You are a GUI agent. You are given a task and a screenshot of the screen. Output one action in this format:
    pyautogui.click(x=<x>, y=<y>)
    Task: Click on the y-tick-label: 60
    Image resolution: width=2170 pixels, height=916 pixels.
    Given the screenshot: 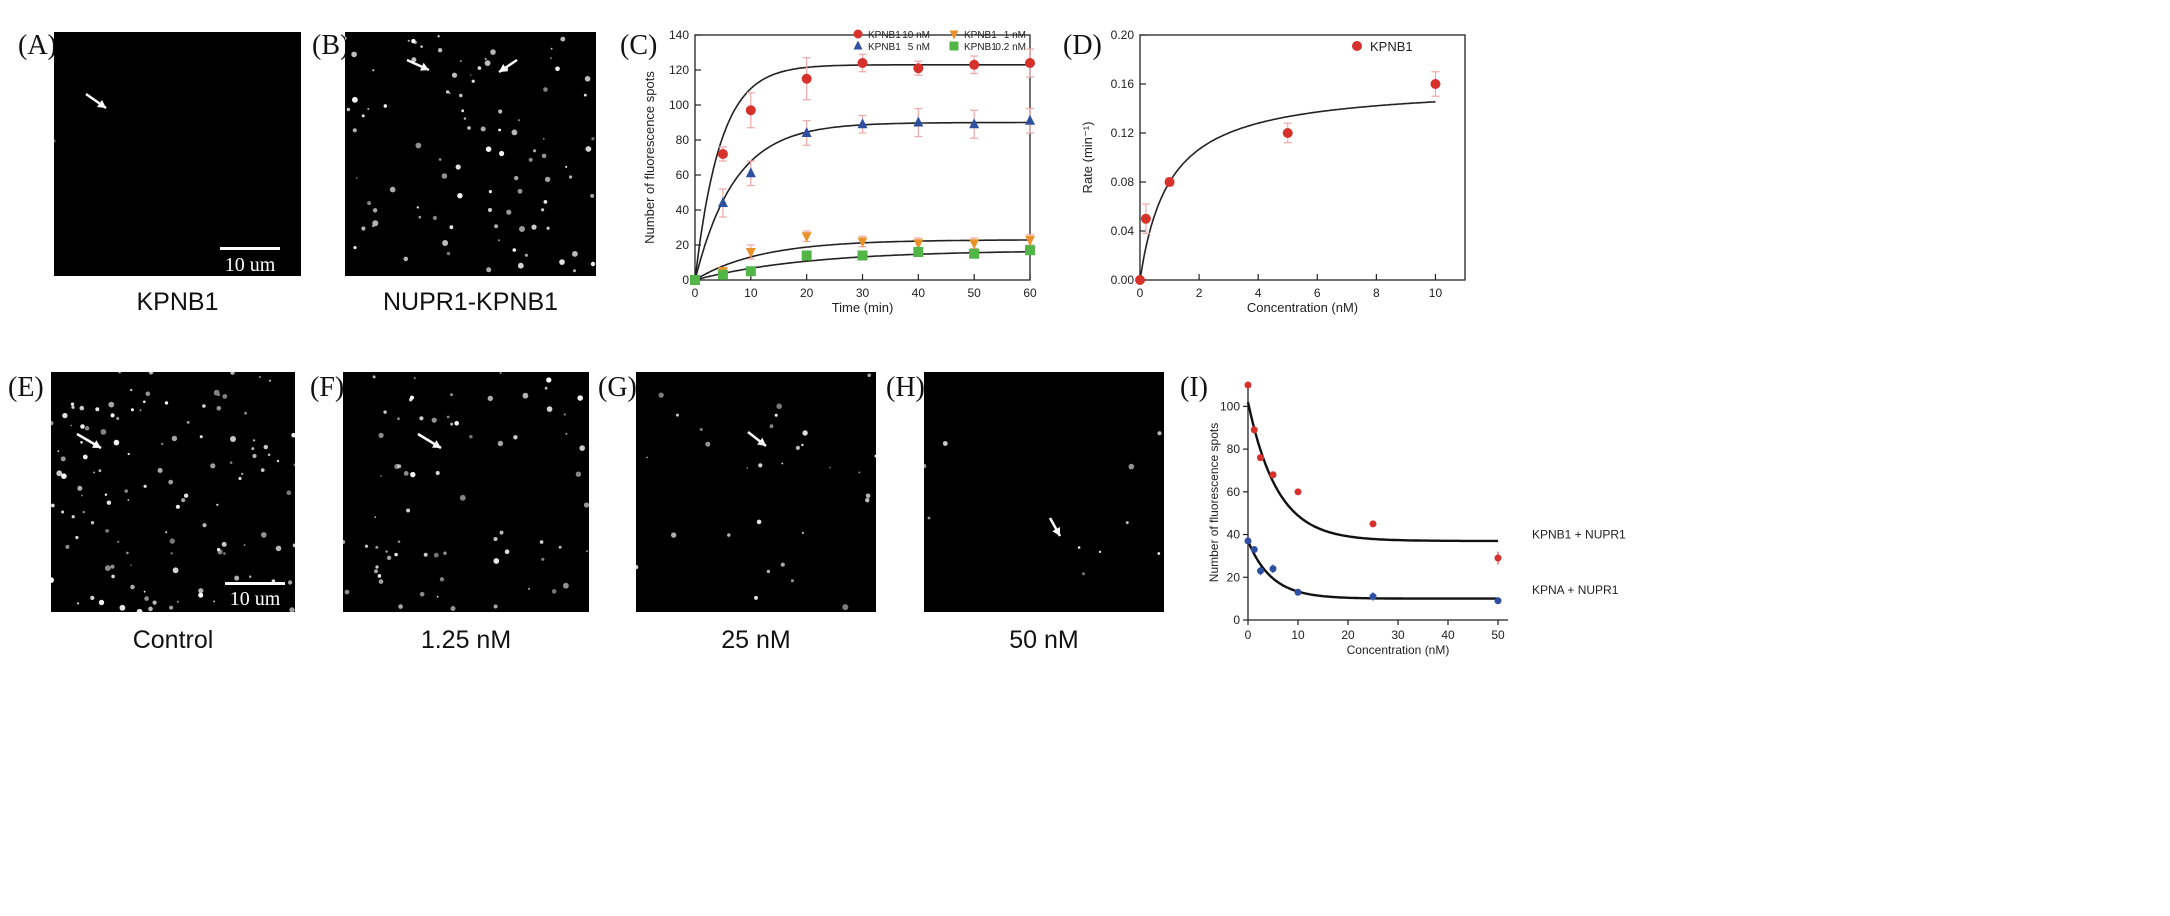 What is the action you would take?
    pyautogui.click(x=683, y=175)
    